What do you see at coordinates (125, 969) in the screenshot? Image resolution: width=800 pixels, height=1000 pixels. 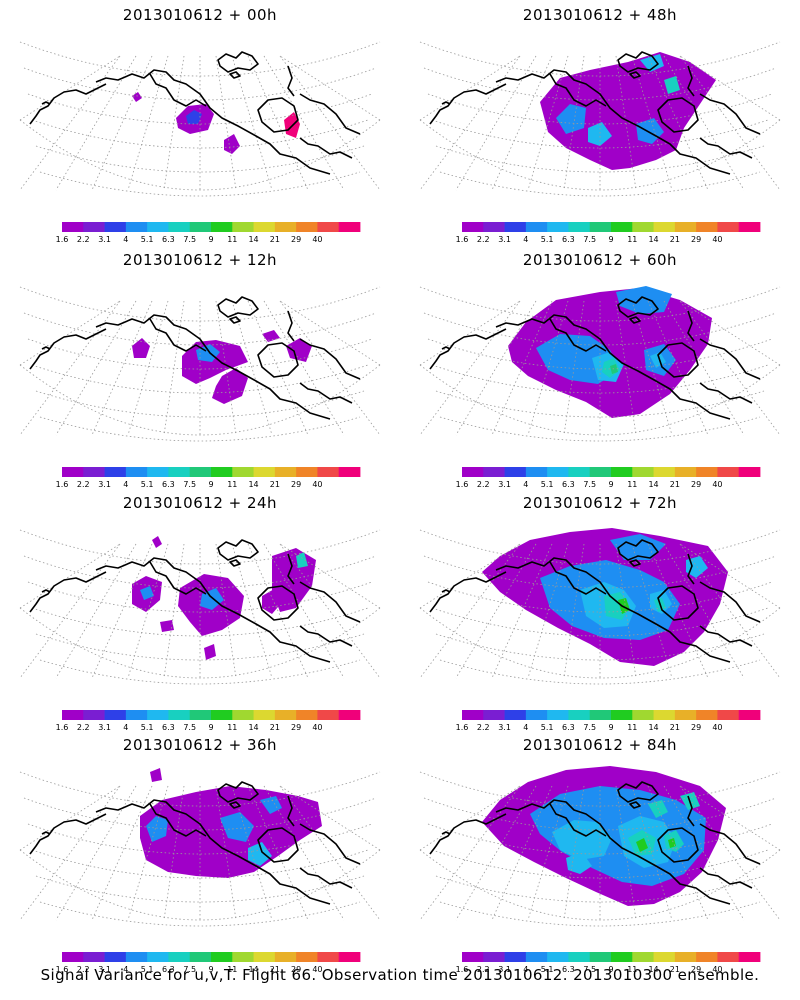 I see `colorbar-tick-label: 4` at bounding box center [125, 969].